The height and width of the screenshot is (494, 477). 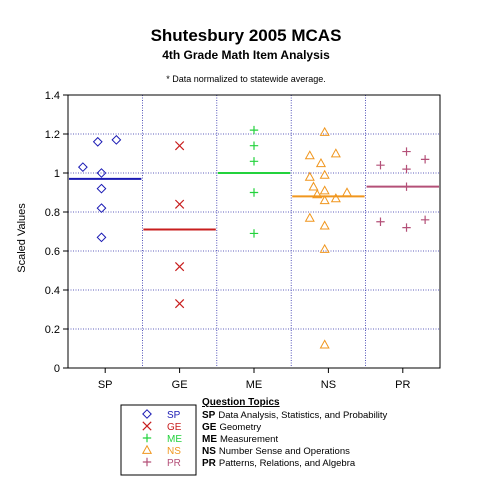 What do you see at coordinates (249, 439) in the screenshot?
I see `legend-entry-text: Measurement` at bounding box center [249, 439].